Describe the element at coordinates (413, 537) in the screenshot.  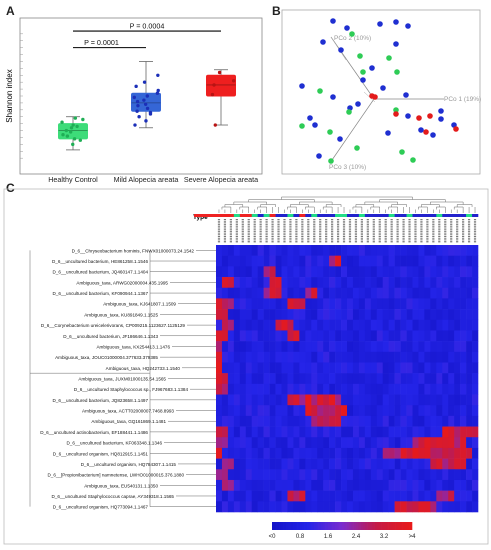
I see `legend-tick-label: >4` at that location.